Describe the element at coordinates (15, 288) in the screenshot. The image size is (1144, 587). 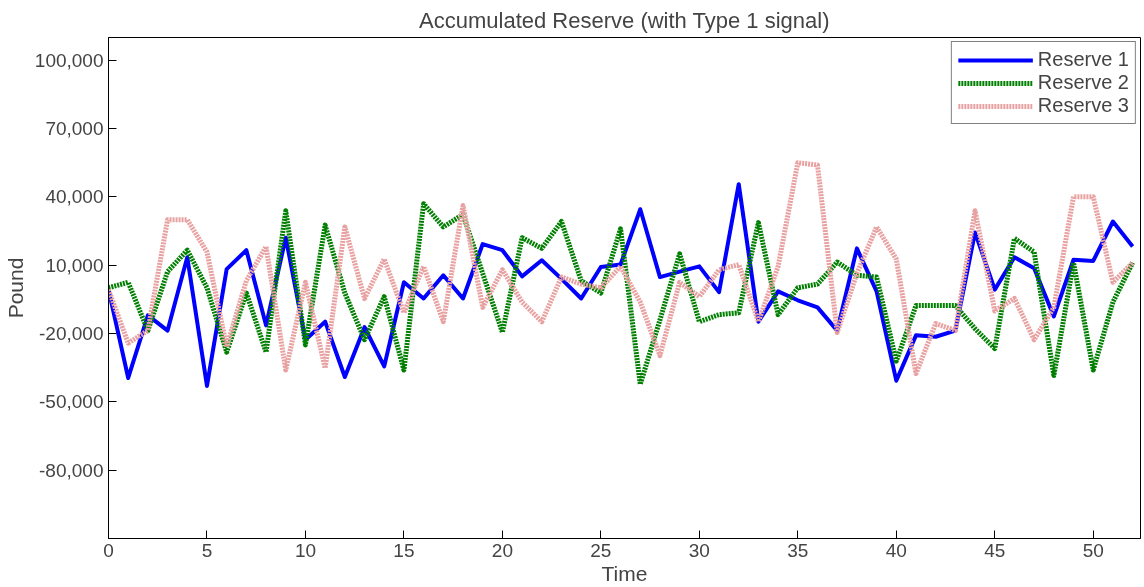
I see `y-axis-title: Pound` at that location.